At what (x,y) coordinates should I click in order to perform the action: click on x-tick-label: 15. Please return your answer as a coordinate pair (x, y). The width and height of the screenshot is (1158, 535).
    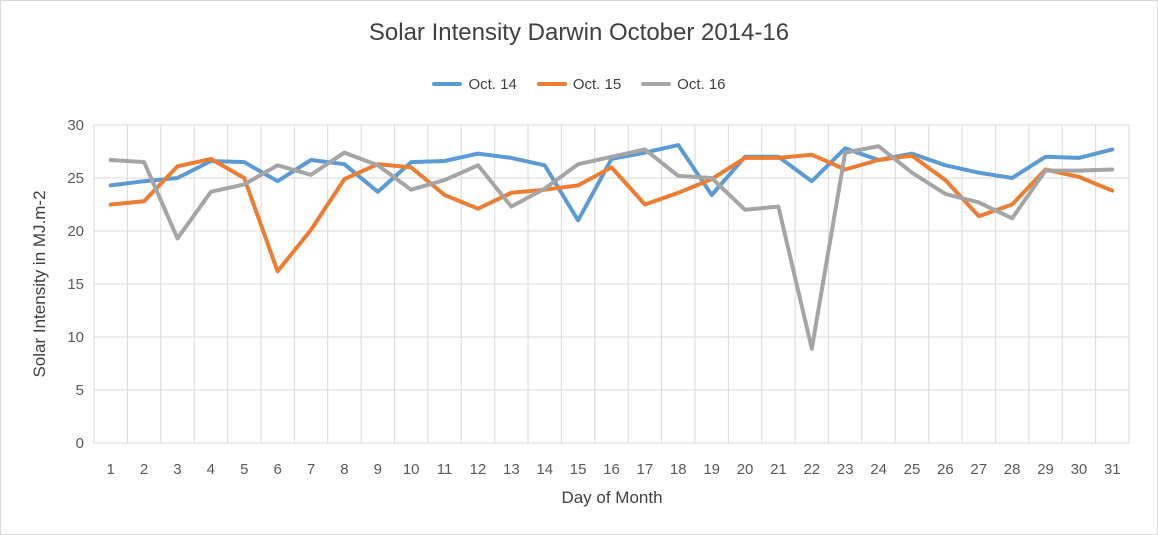
    Looking at the image, I should click on (578, 469).